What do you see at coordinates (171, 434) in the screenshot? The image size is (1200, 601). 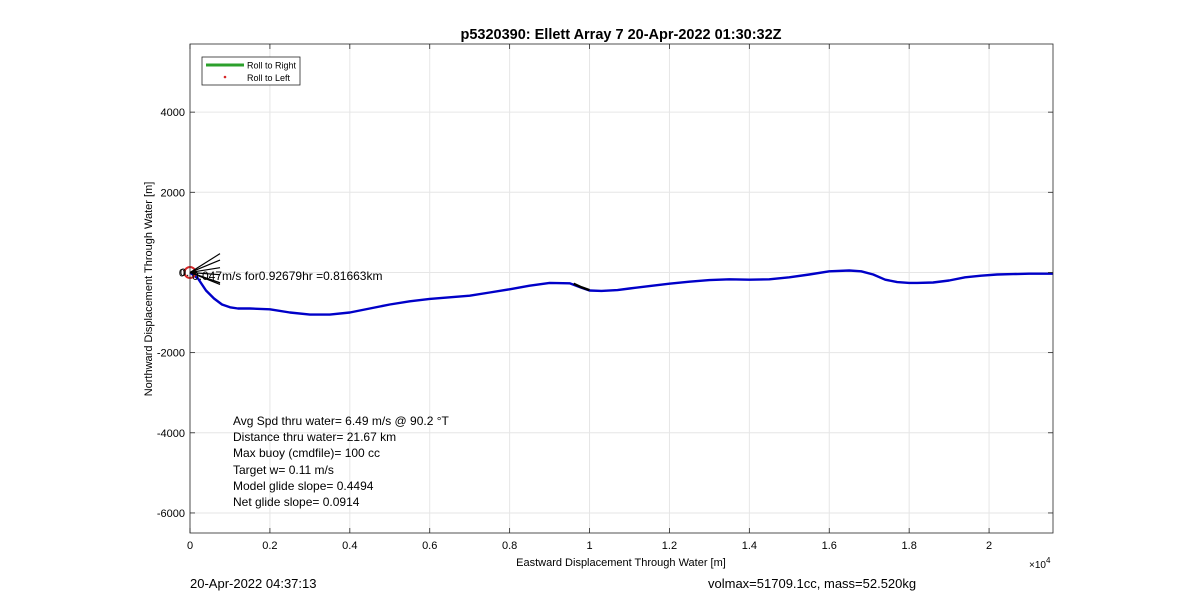 I see `y-tick-label: -4000` at bounding box center [171, 434].